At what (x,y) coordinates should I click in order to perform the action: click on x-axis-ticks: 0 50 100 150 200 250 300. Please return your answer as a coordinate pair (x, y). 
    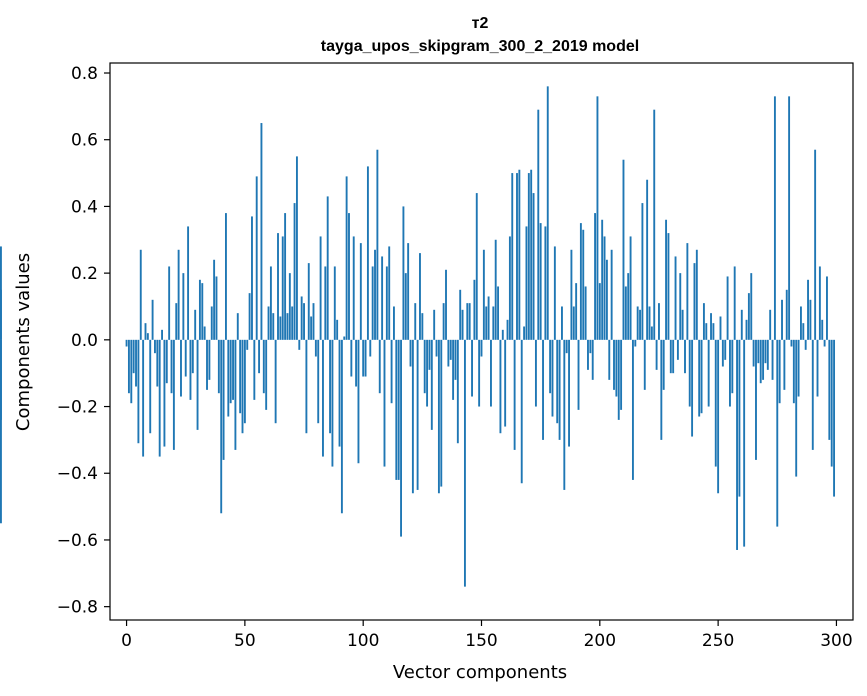
    Looking at the image, I should click on (487, 635).